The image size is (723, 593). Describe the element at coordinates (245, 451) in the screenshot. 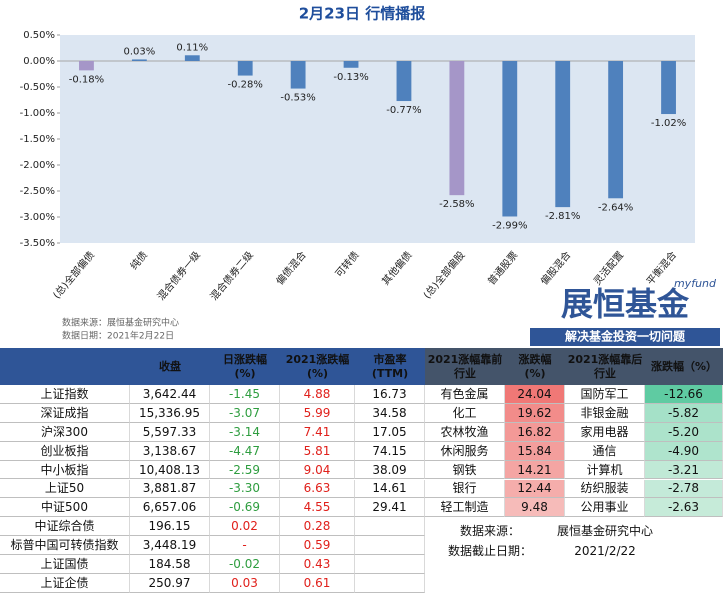

I see `table-cell: -4.47` at that location.